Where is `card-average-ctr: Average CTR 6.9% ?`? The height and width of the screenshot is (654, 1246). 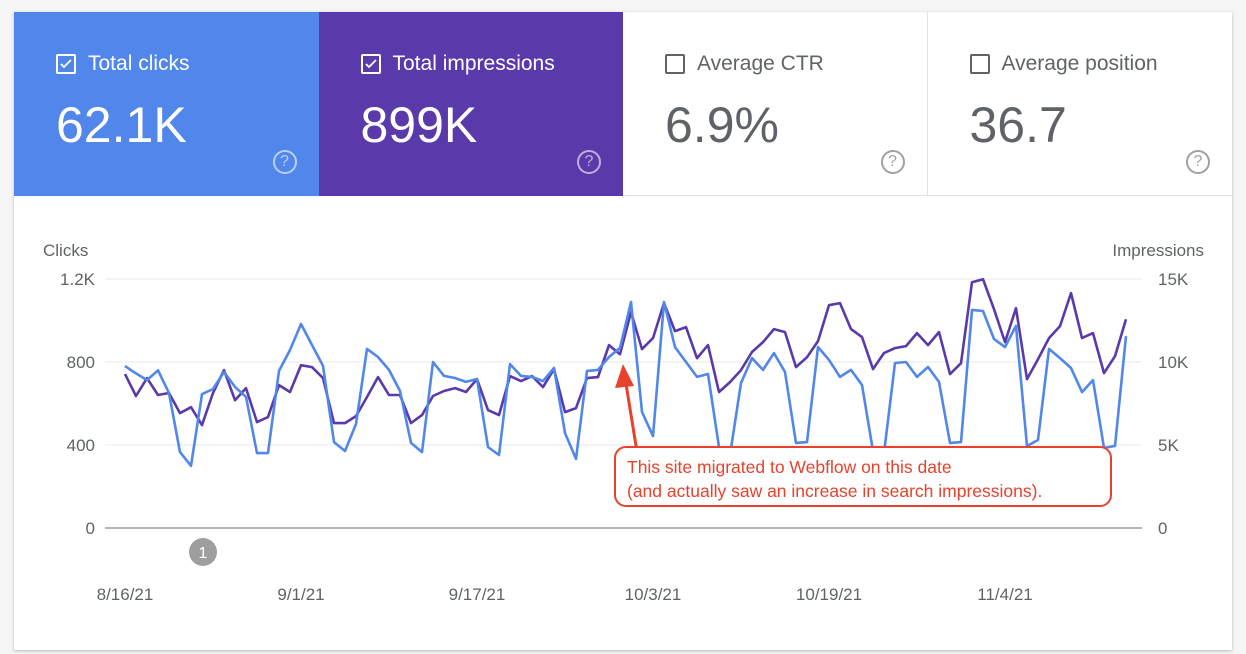
card-average-ctr: Average CTR 6.9% ? is located at coordinates (775, 104).